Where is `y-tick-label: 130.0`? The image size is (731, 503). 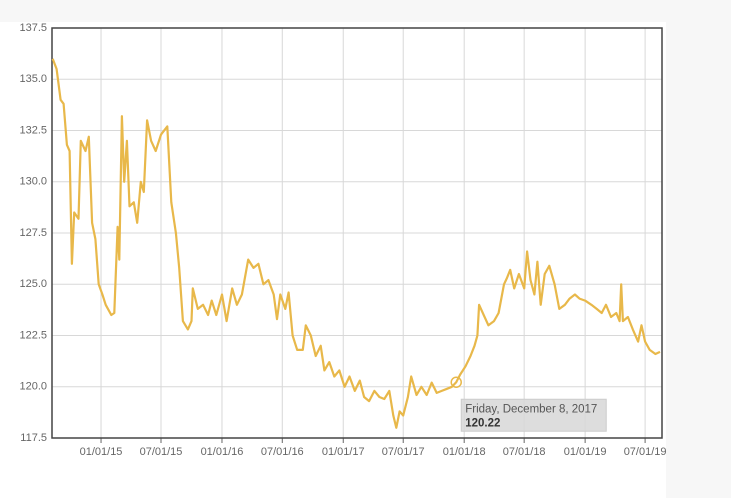 y-tick-label: 130.0 is located at coordinates (33, 182).